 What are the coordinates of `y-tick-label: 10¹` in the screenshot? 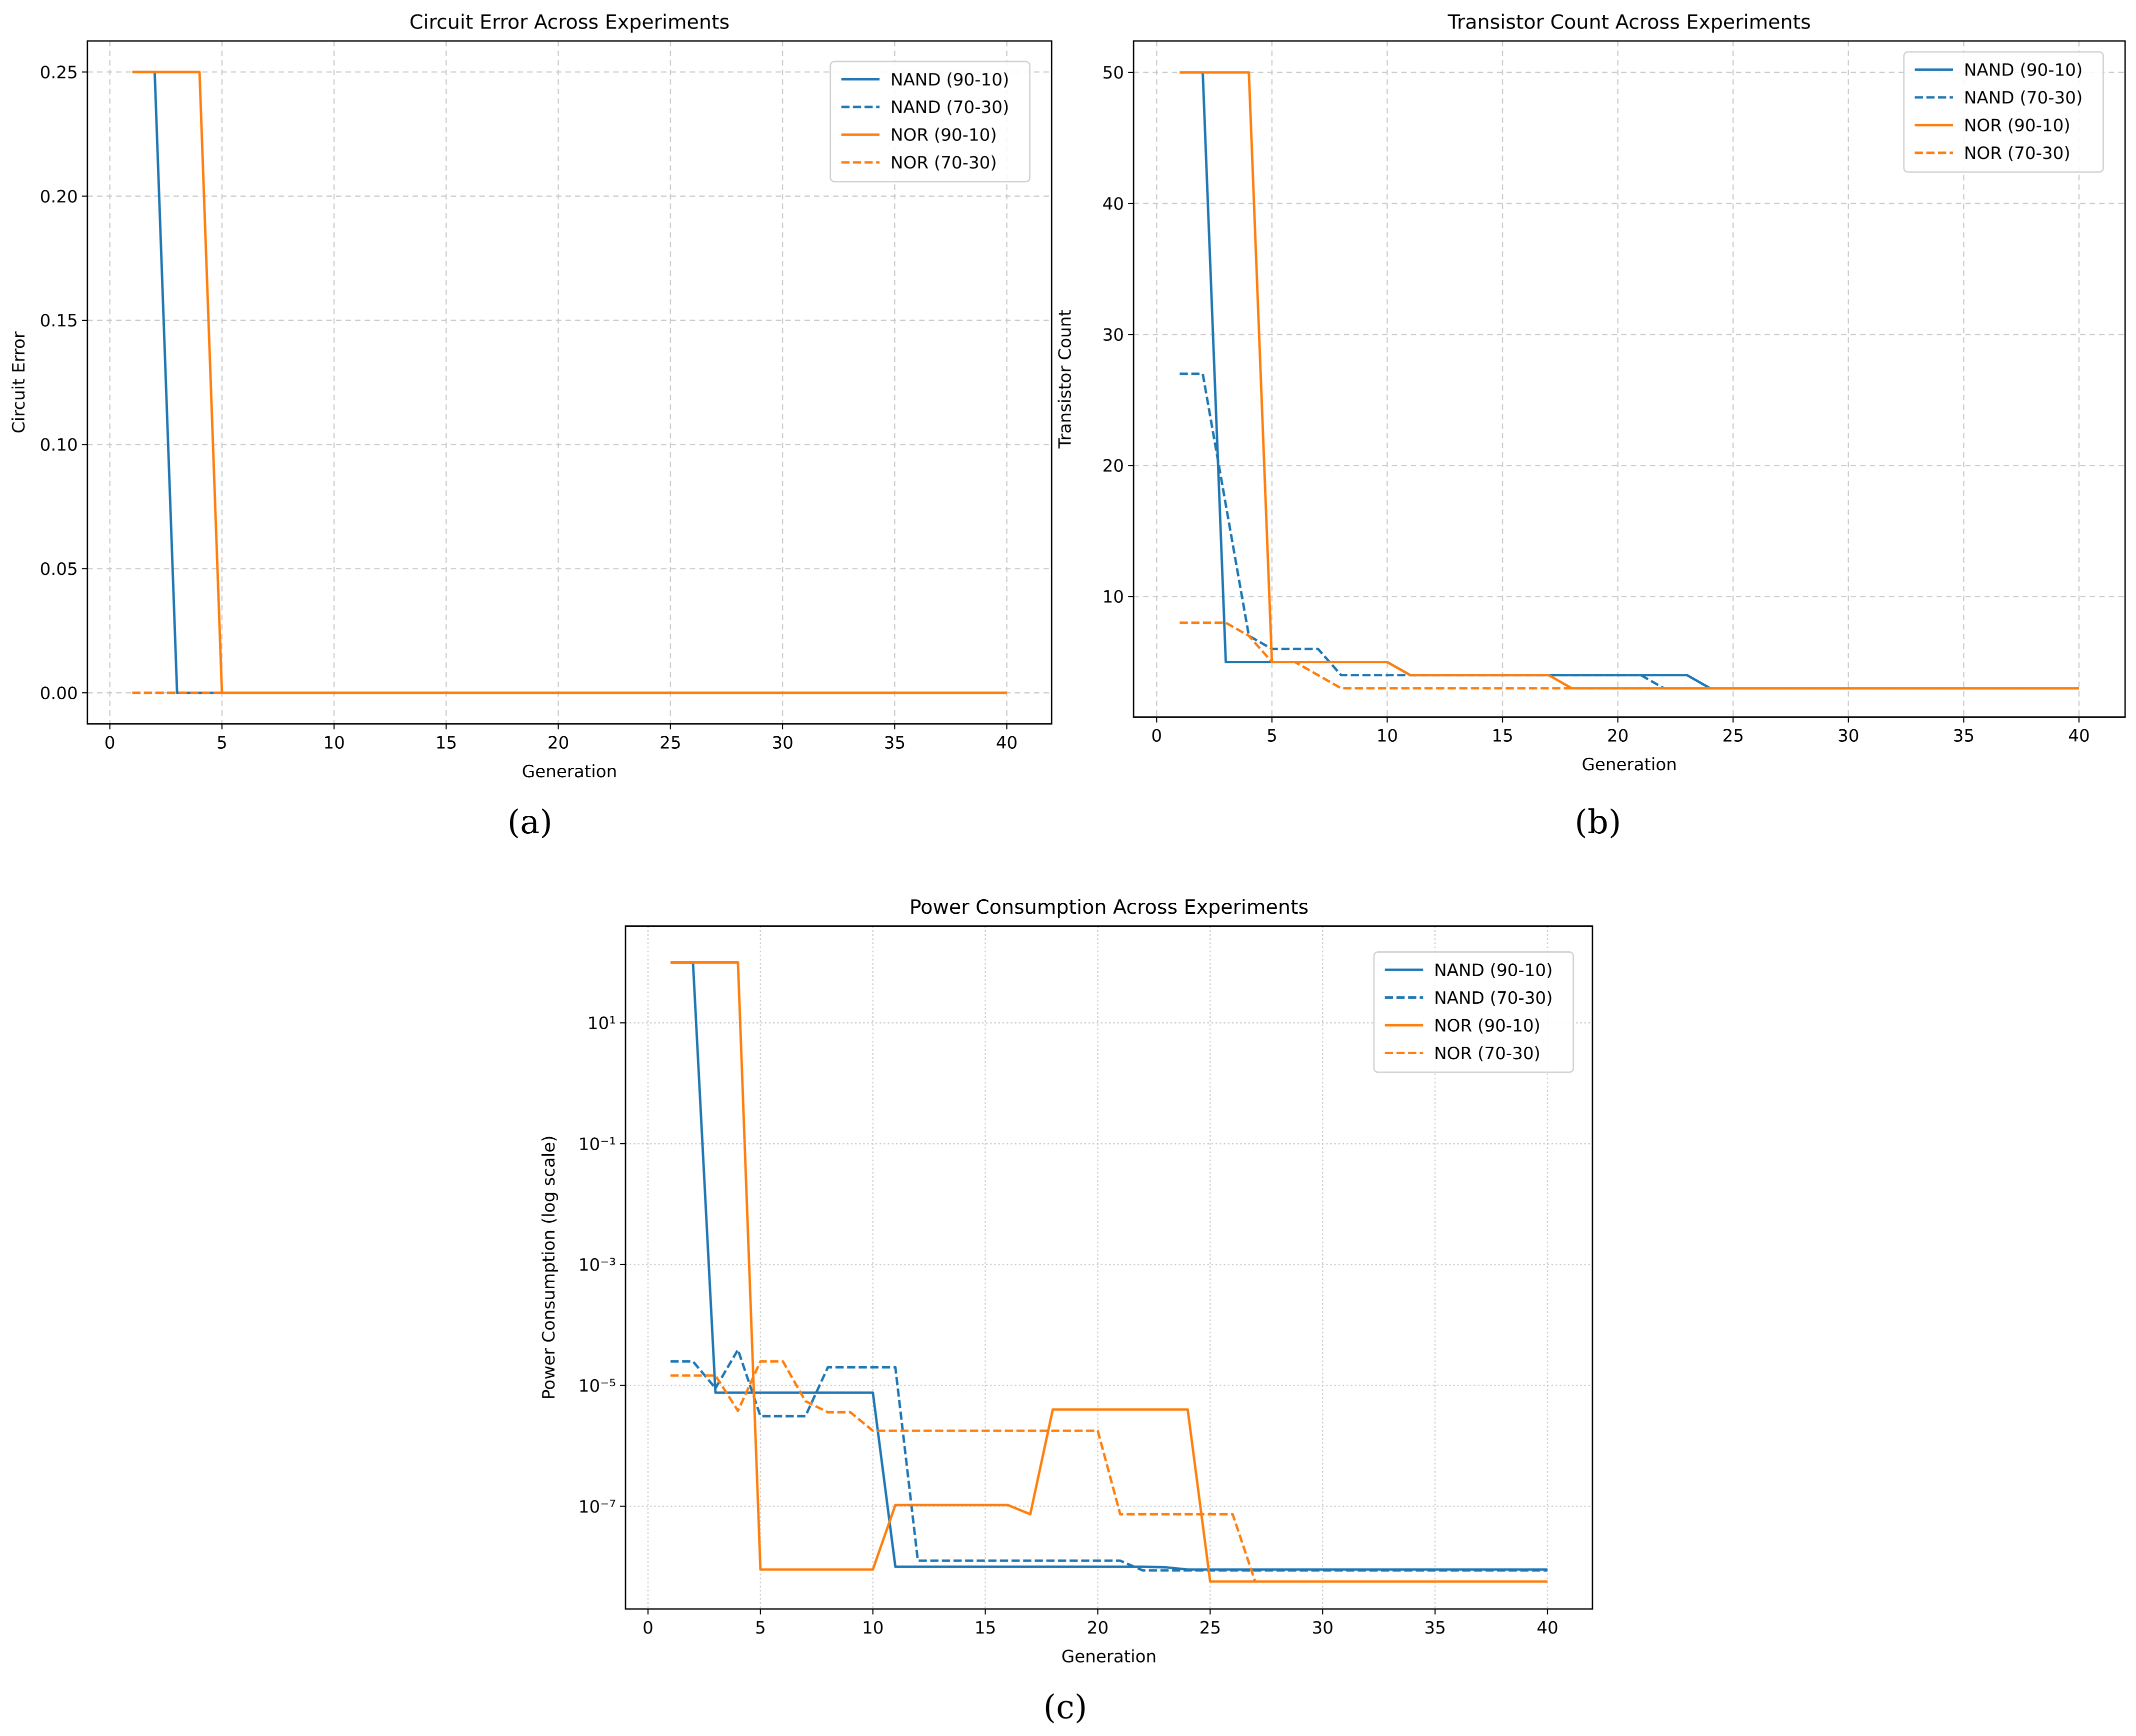 It's located at (602, 1024).